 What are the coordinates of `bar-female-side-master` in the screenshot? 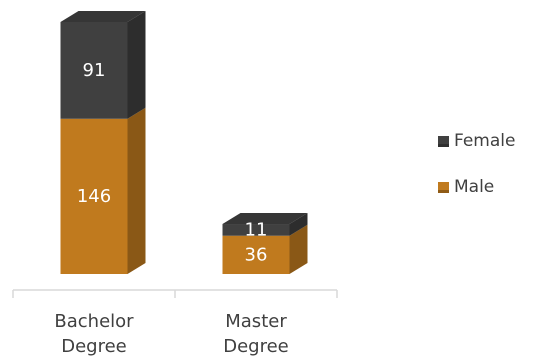 It's located at (298, 224).